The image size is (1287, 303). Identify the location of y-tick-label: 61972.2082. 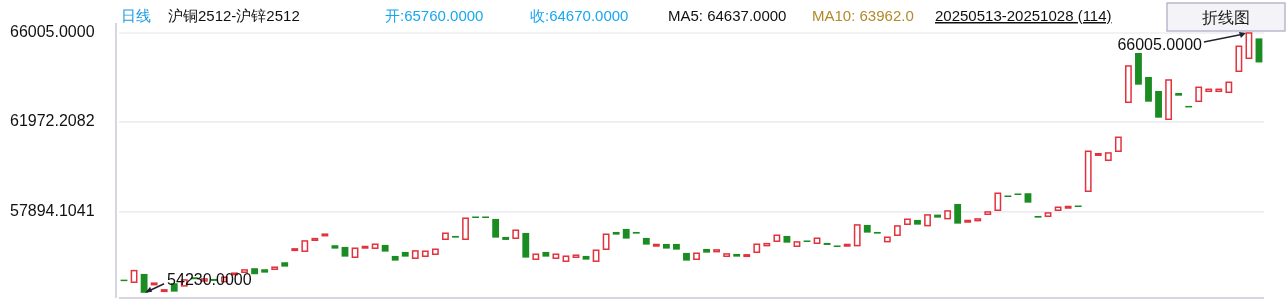
(52, 121).